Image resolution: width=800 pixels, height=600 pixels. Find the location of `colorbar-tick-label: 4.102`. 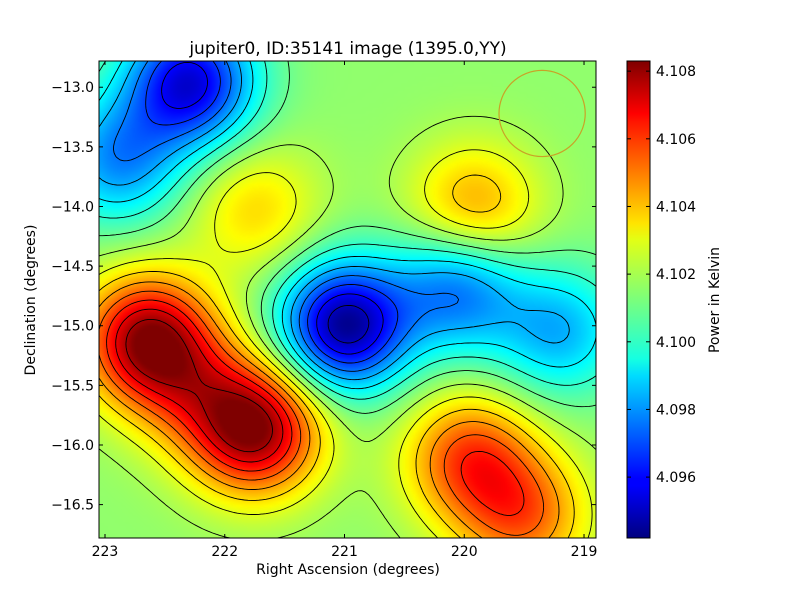

colorbar-tick-label: 4.102 is located at coordinates (676, 275).